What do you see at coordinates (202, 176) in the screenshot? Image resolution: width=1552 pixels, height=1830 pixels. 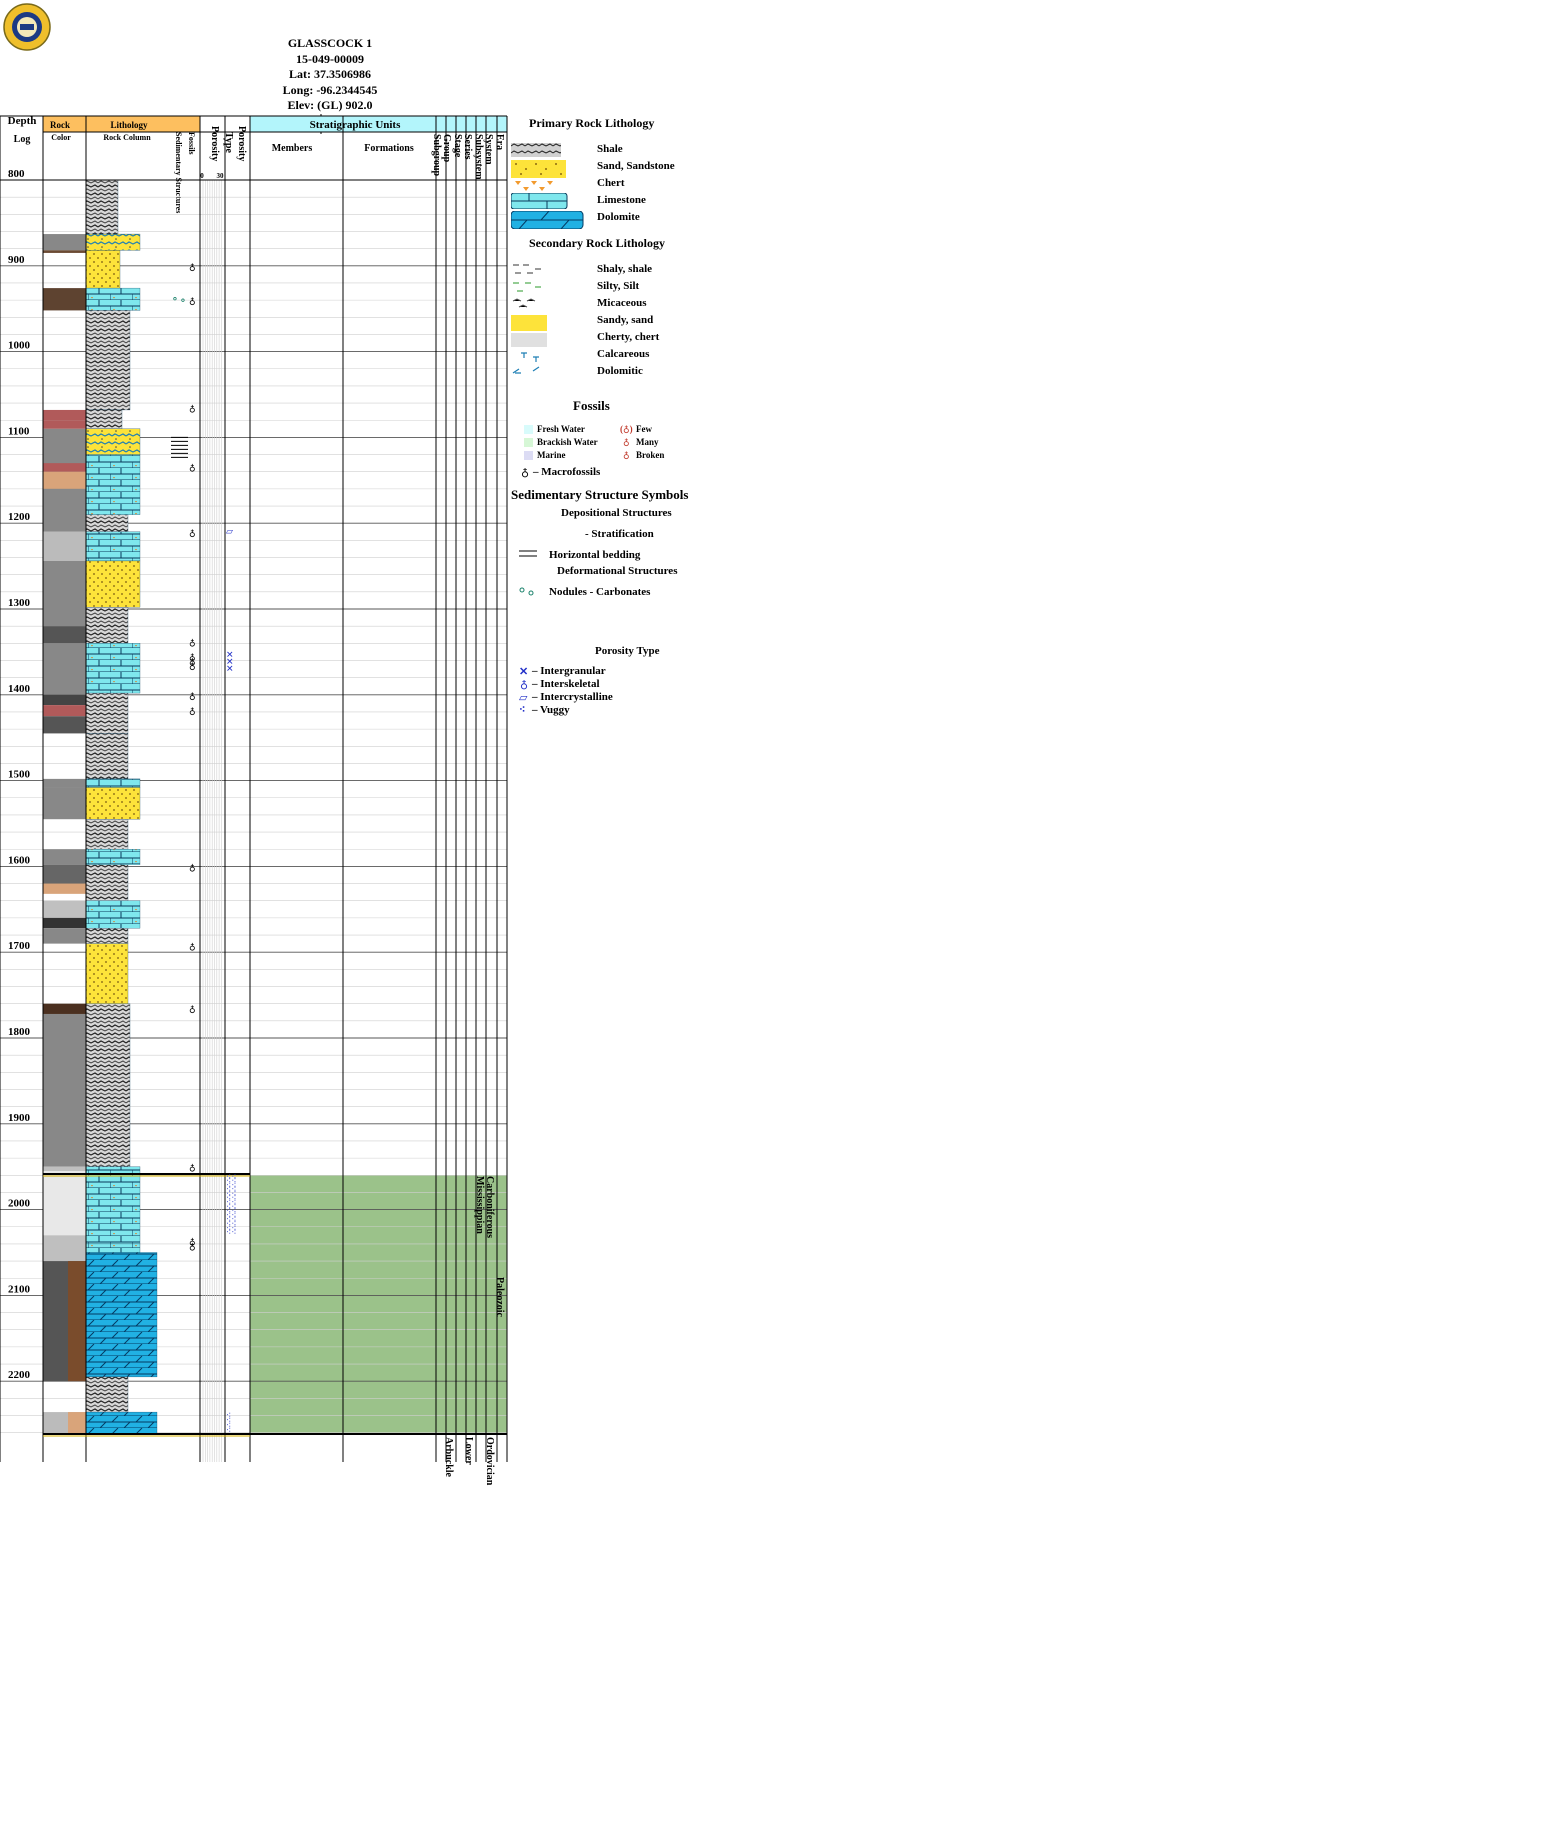 I see `porosity-scale-min: 0` at bounding box center [202, 176].